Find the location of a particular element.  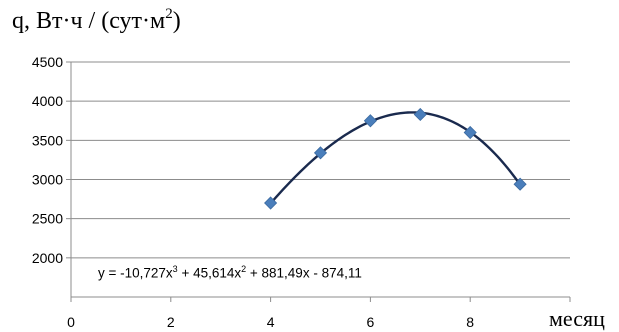

y-tick-label: 2000 is located at coordinates (47, 258).